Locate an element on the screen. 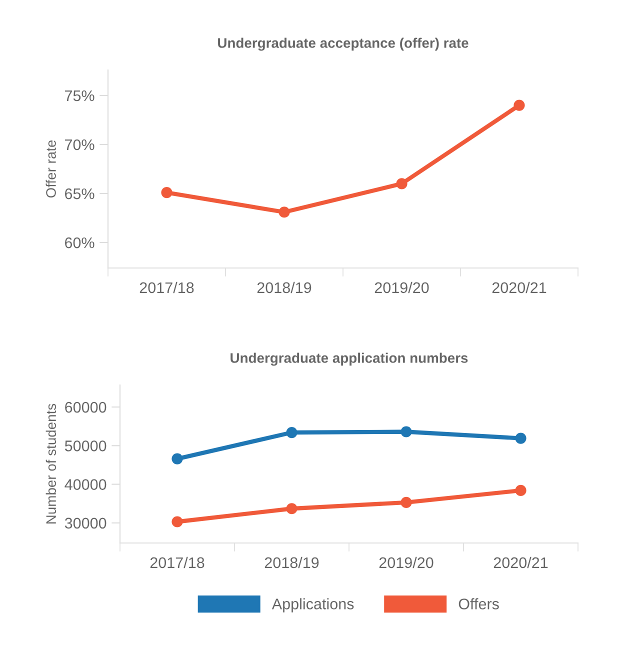 Image resolution: width=627 pixels, height=646 pixels. y-tick-label: 65% is located at coordinates (79, 194).